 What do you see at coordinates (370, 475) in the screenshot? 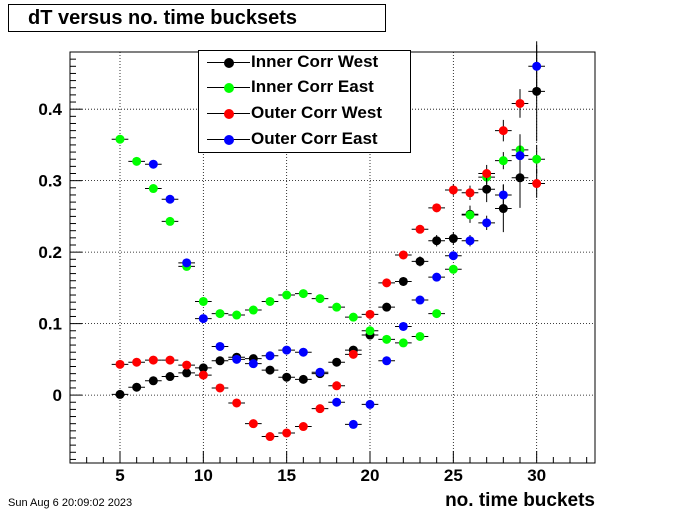
I see `x-tick-label: 20` at bounding box center [370, 475].